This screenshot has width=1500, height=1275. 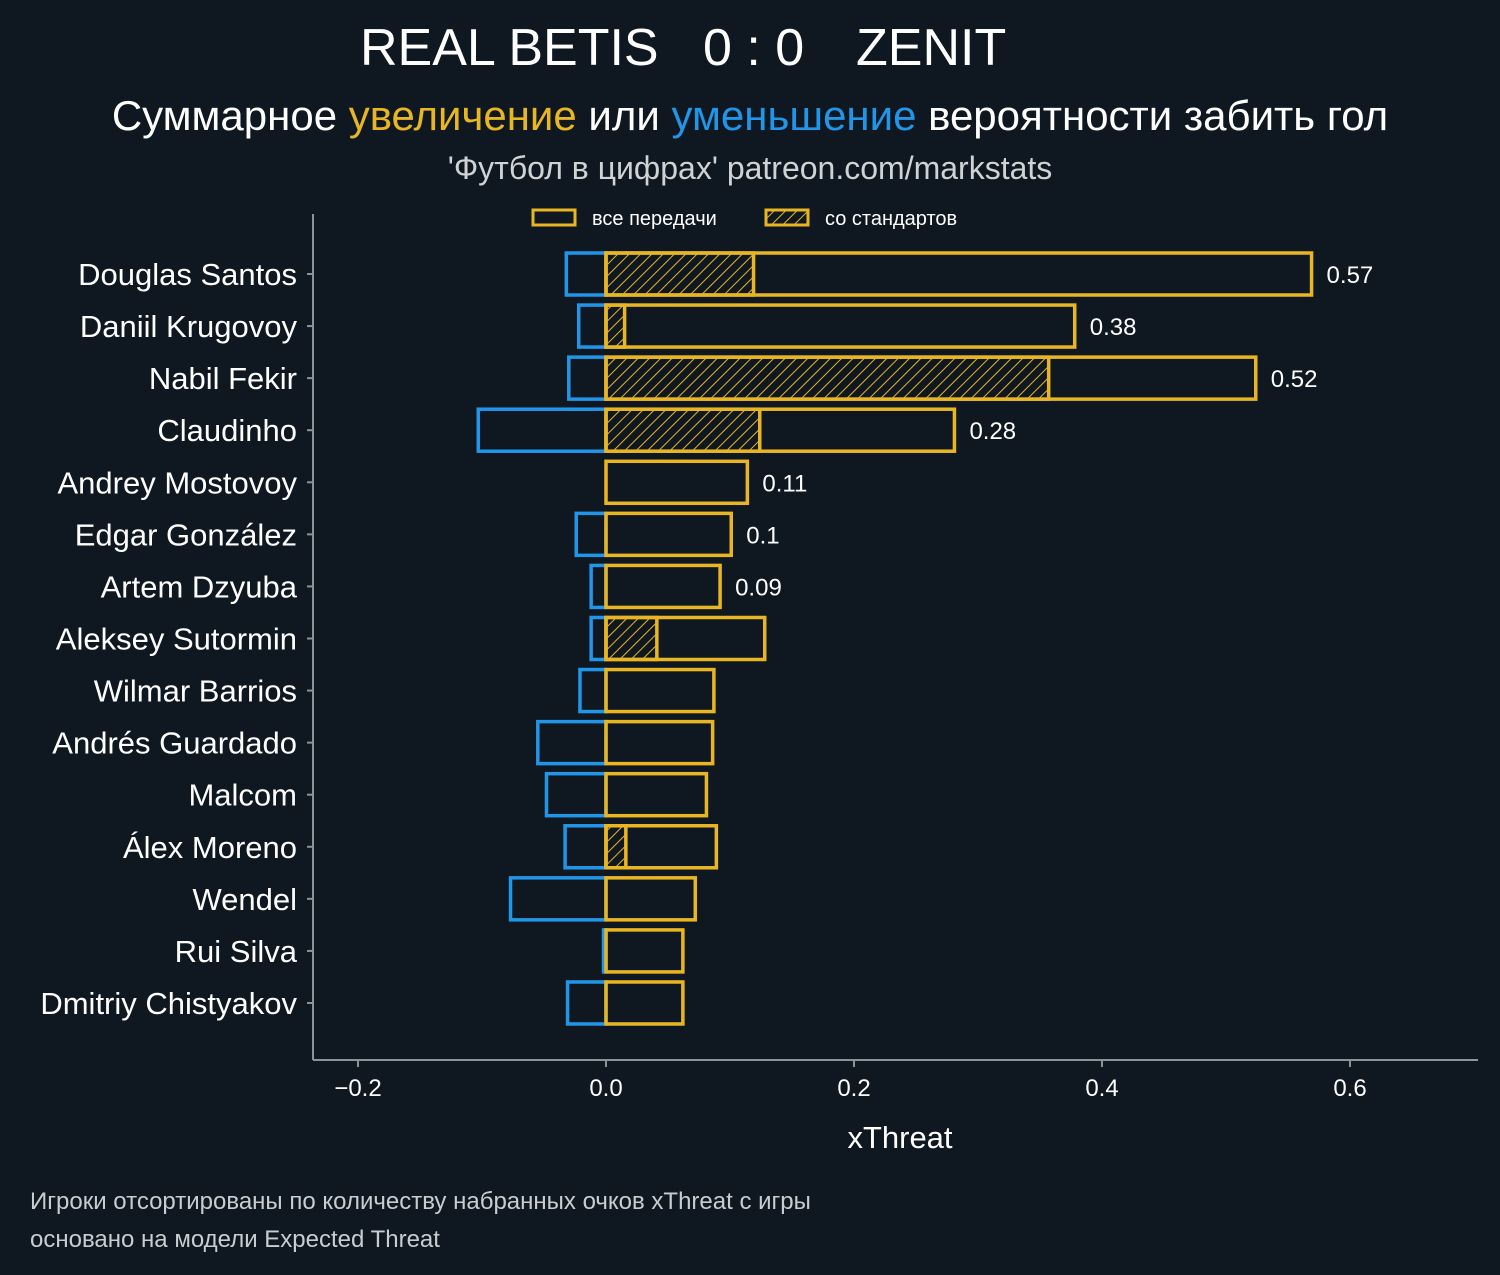 I want to click on player-label: Wilmar Barrios, so click(x=195, y=691).